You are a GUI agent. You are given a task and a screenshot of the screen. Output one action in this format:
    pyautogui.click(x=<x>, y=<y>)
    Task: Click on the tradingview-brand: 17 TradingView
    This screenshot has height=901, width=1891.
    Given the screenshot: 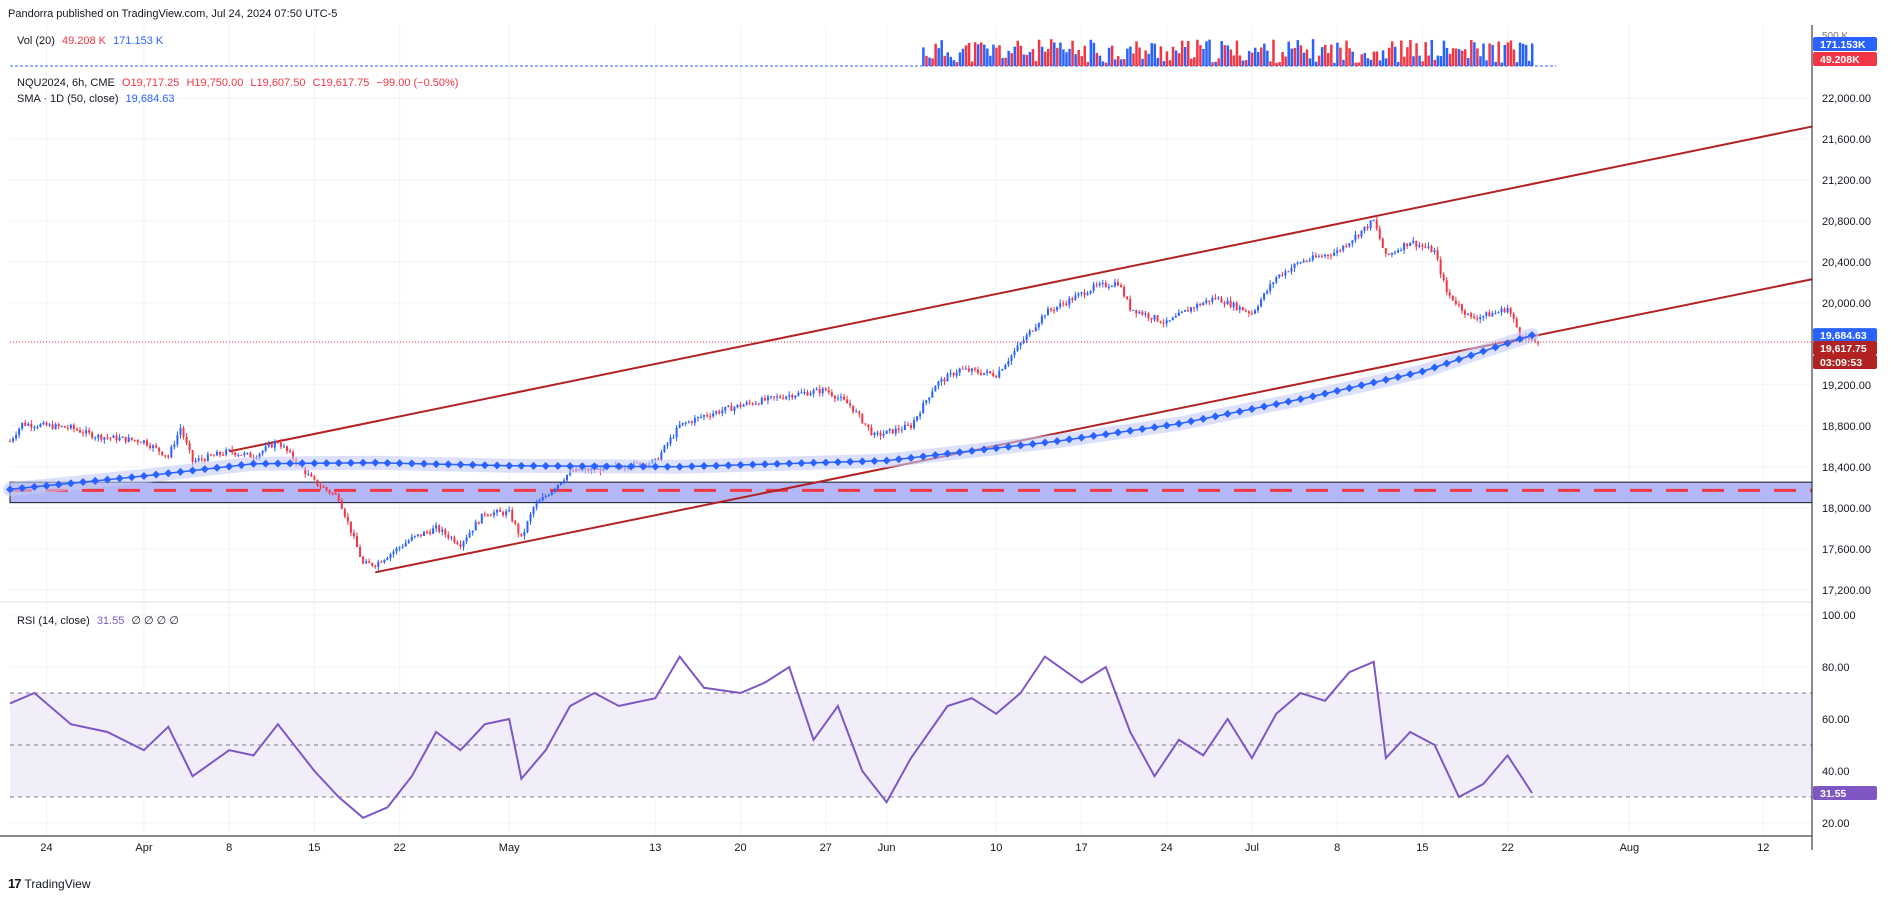 What is the action you would take?
    pyautogui.click(x=49, y=883)
    